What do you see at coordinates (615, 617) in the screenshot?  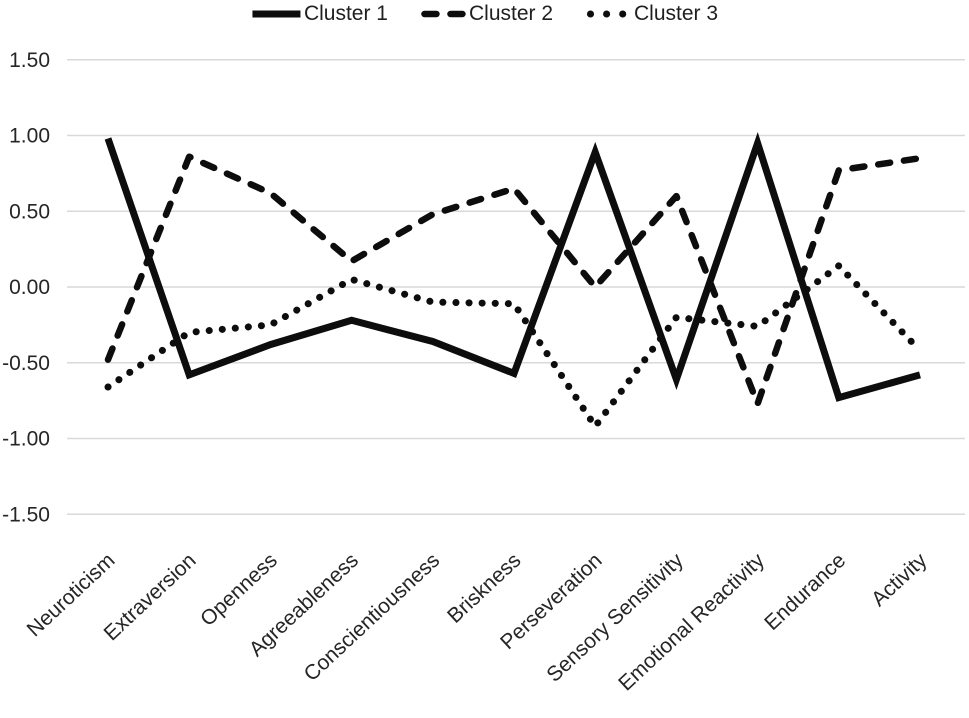 I see `x-category-label: Sensory Sensitivity` at bounding box center [615, 617].